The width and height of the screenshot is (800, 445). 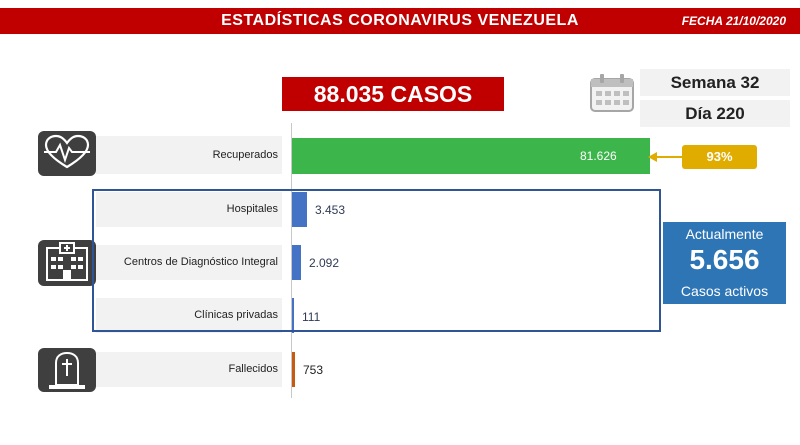 I want to click on report-date: FECHA 21/10/2020, so click(x=733, y=21).